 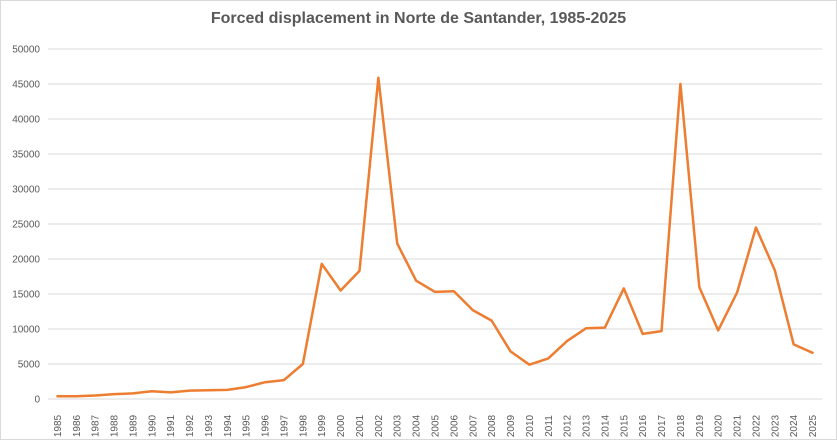 I want to click on x-tick-label: 2024, so click(x=794, y=425).